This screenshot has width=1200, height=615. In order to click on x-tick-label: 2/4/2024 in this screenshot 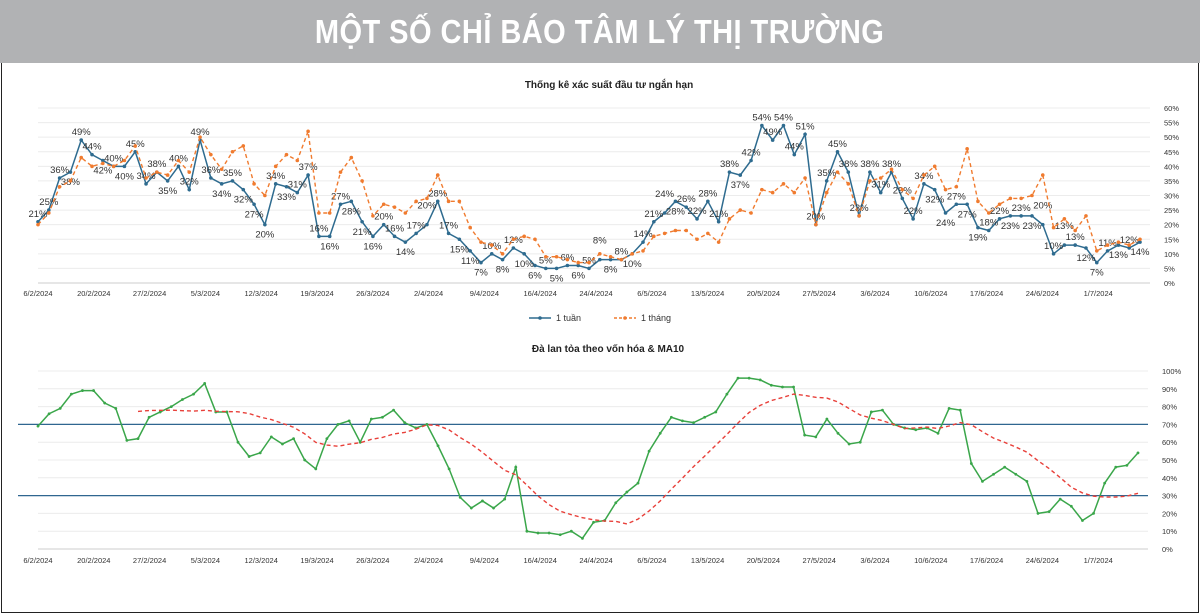, I will do `click(428, 560)`.